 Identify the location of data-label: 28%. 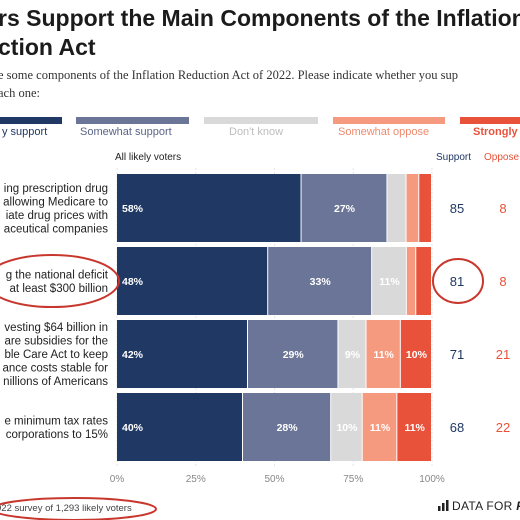
(288, 428).